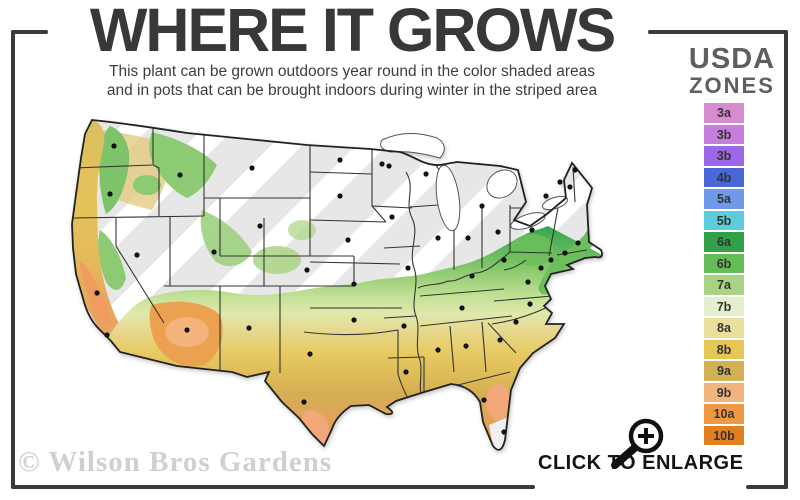 The image size is (800, 500). What do you see at coordinates (732, 59) in the screenshot?
I see `usda-zones-header-line1: USDA` at bounding box center [732, 59].